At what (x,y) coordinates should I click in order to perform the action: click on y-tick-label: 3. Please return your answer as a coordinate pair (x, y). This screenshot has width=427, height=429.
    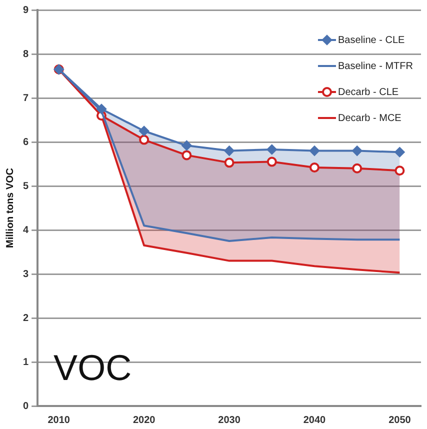
    Looking at the image, I should click on (26, 274).